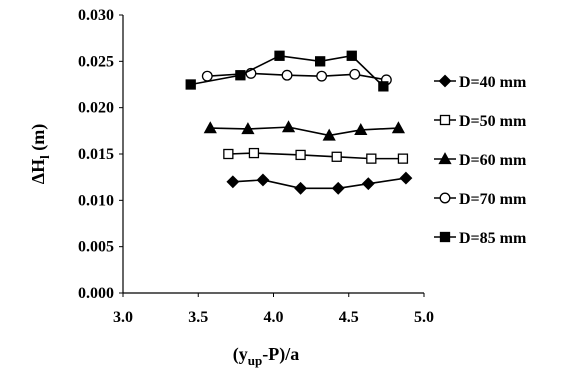 The height and width of the screenshot is (369, 571). I want to click on legend-item: D=60 mm, so click(480, 160).